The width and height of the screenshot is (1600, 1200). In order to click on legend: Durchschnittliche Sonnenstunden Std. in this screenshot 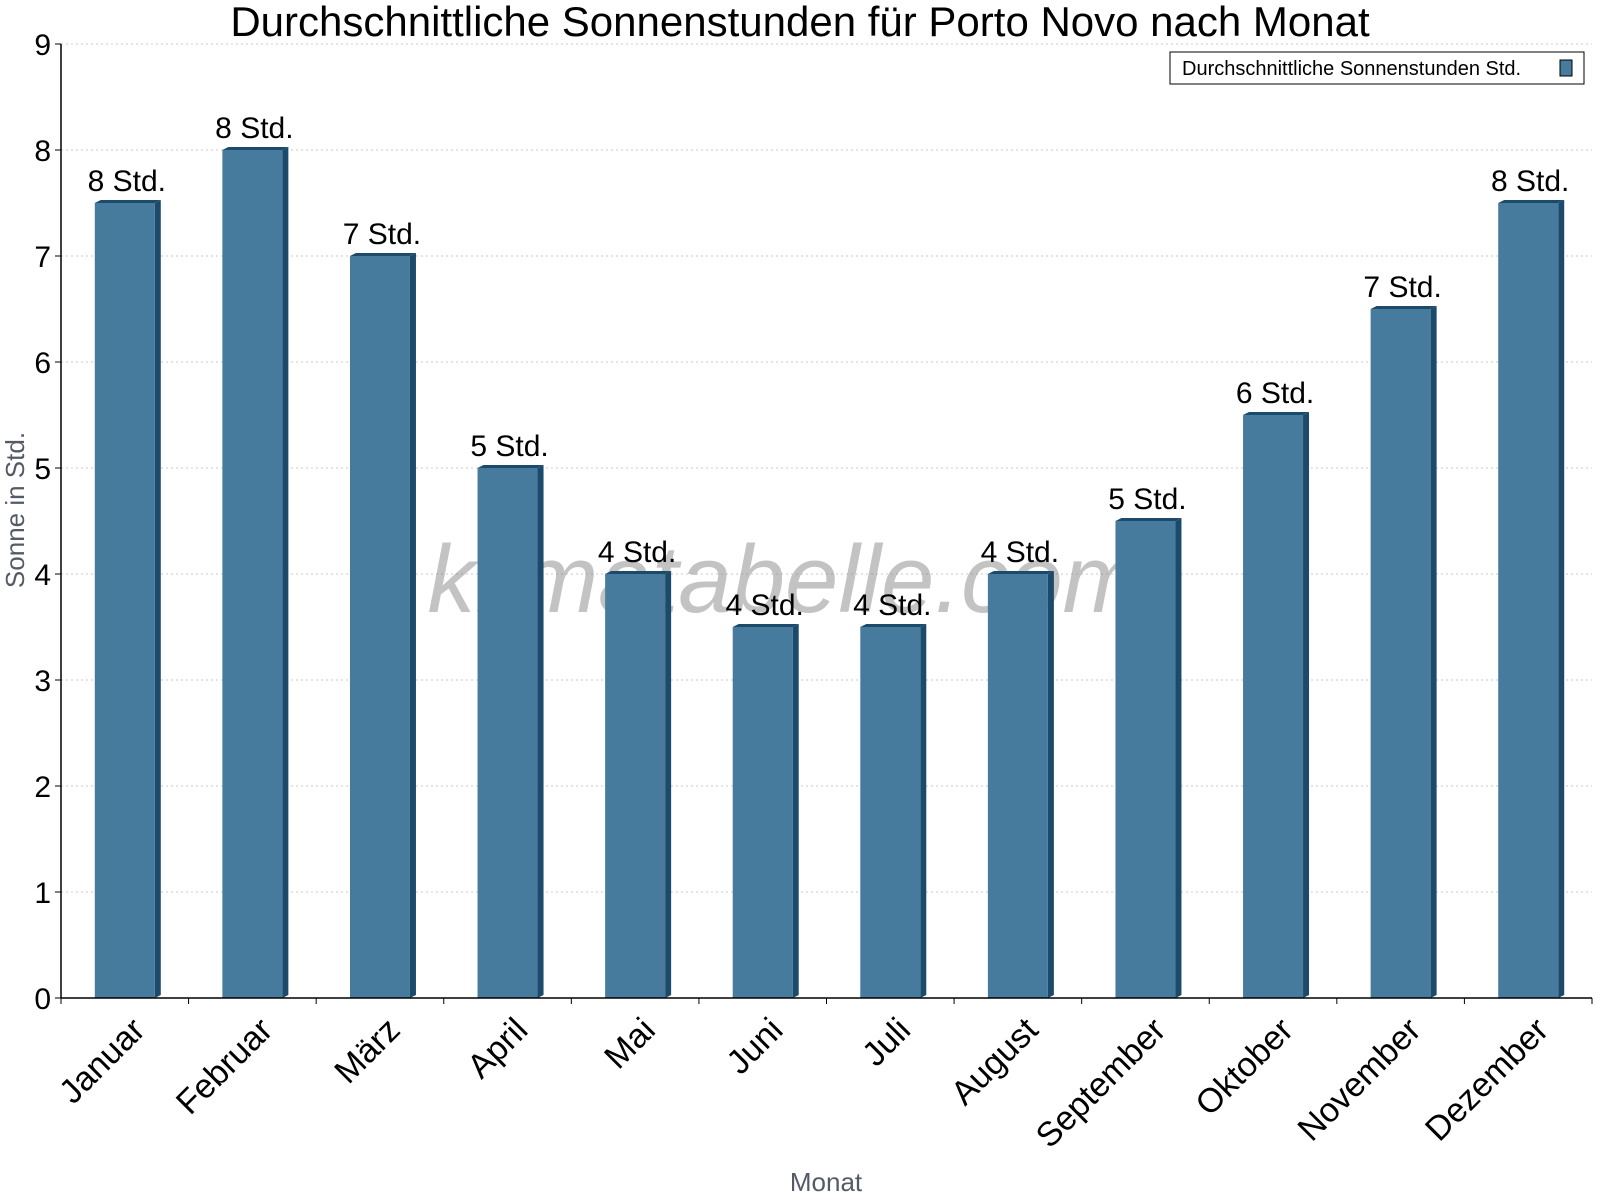, I will do `click(1377, 68)`.